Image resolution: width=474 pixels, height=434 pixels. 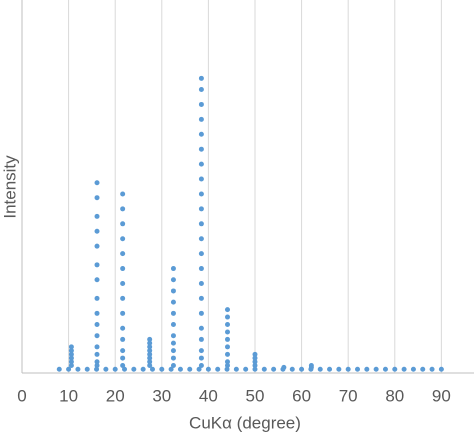 What do you see at coordinates (301, 395) in the screenshot?
I see `x-tick-label: 60` at bounding box center [301, 395].